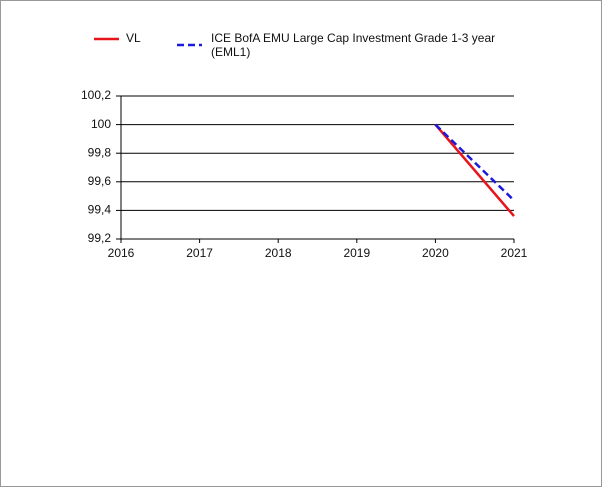 This screenshot has height=487, width=602. What do you see at coordinates (133, 38) in the screenshot?
I see `legend-label: VL` at bounding box center [133, 38].